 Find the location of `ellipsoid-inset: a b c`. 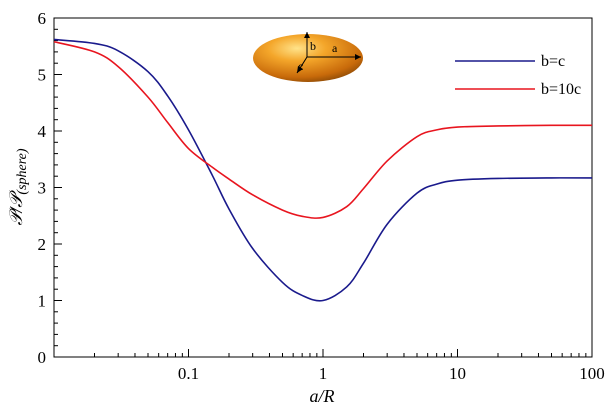

ellipsoid-inset: a b c is located at coordinates (308, 57).